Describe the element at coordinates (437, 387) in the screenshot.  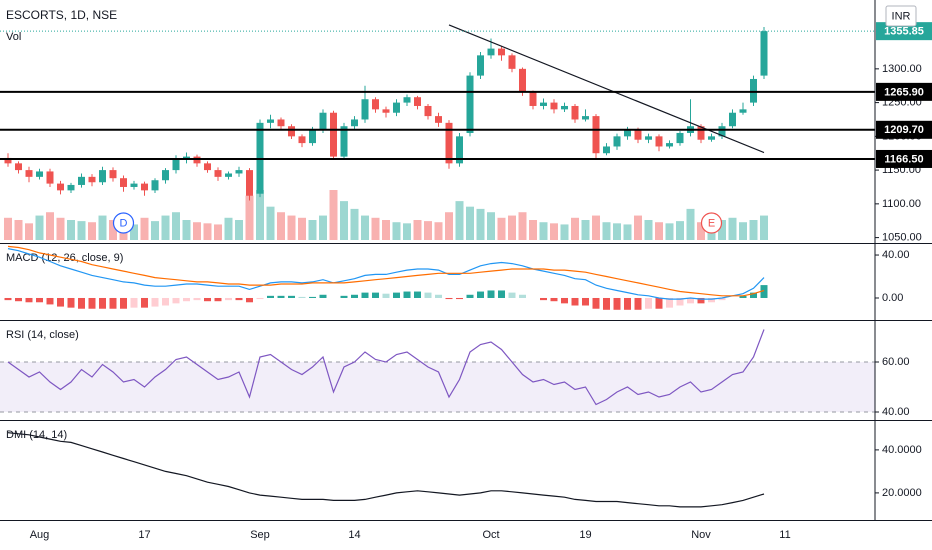
I see `rsi-band` at that location.